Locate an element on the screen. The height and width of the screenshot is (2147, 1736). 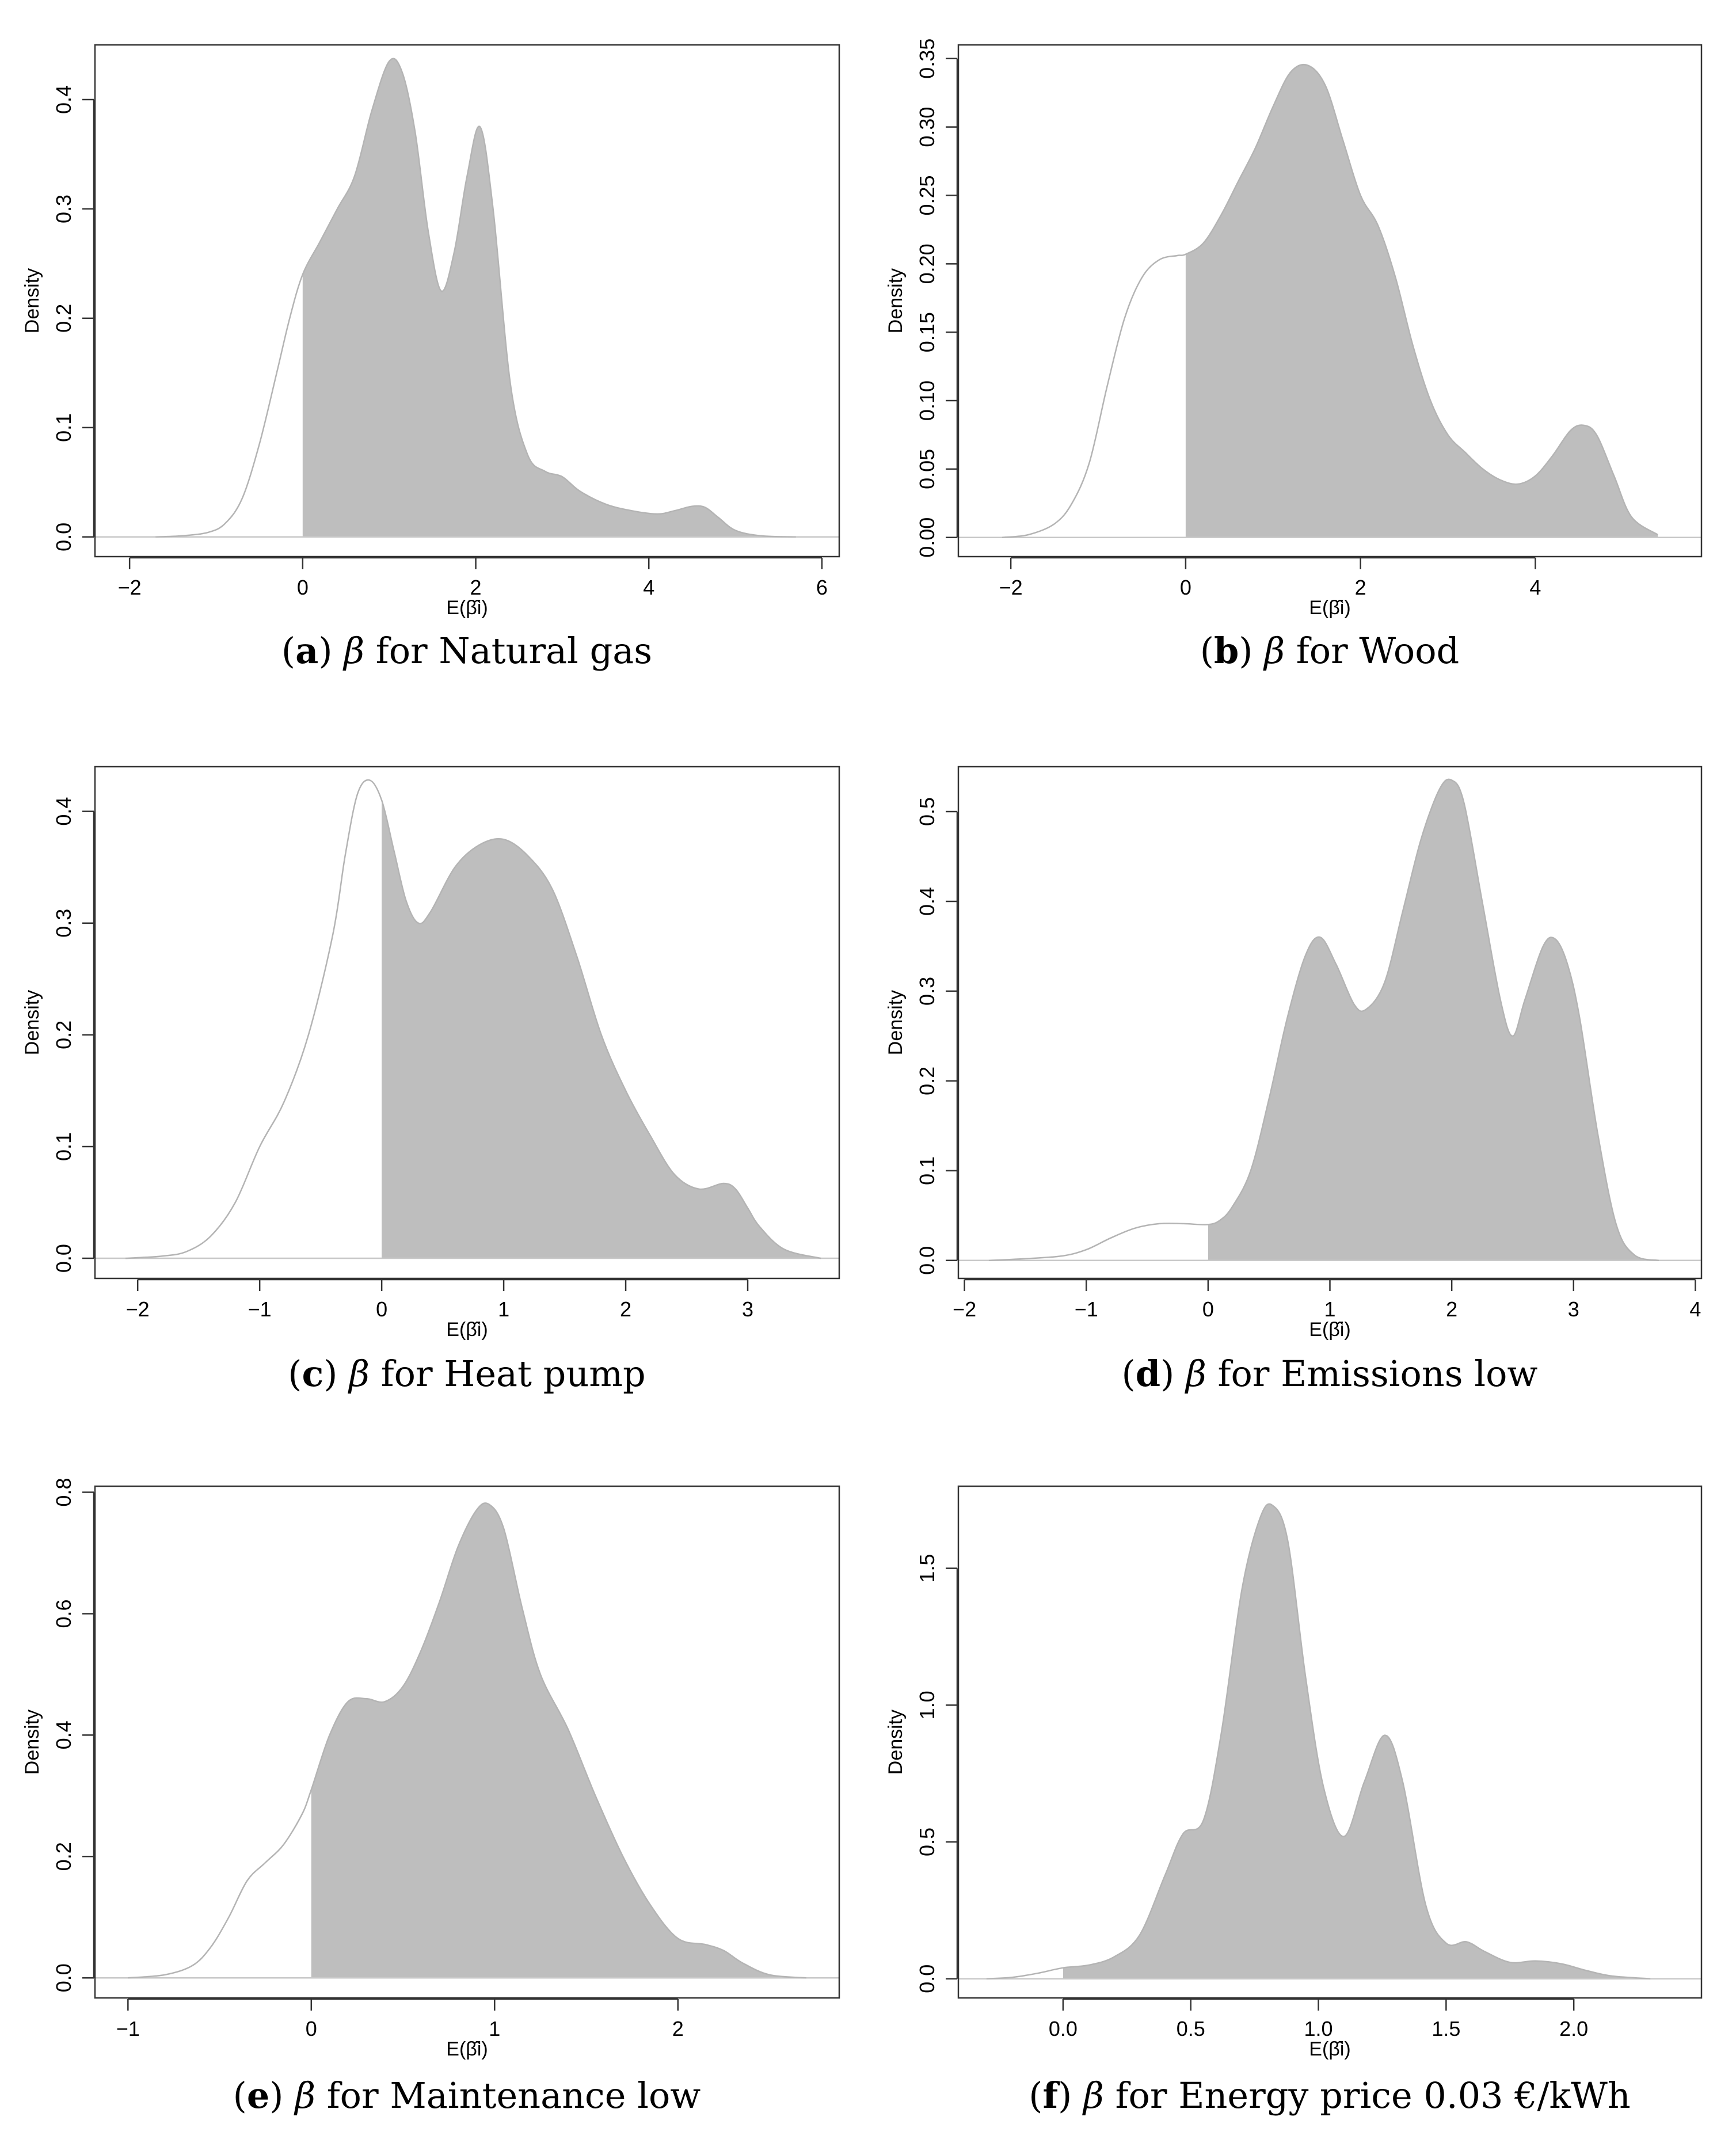
caption-letter: b is located at coordinates (1226, 651).